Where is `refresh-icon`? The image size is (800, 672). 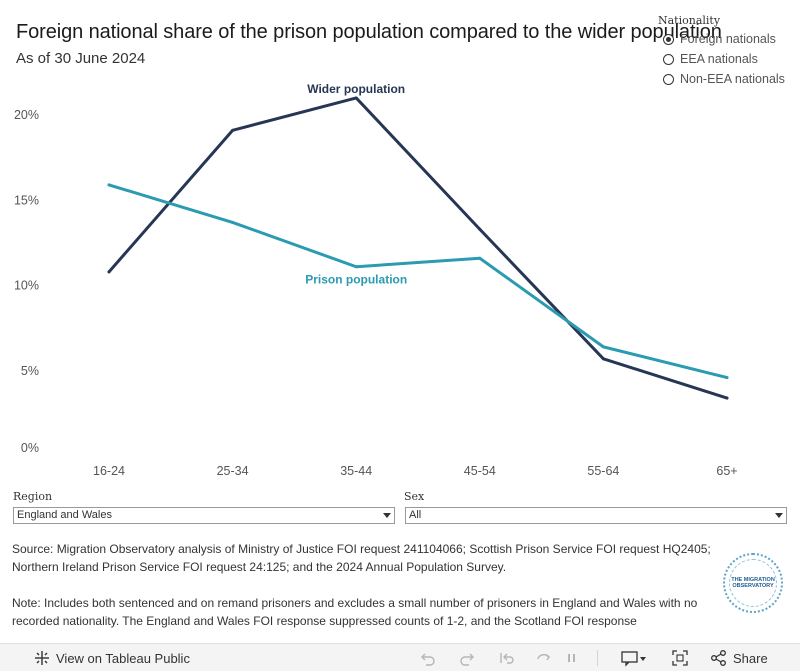 refresh-icon is located at coordinates (543, 657).